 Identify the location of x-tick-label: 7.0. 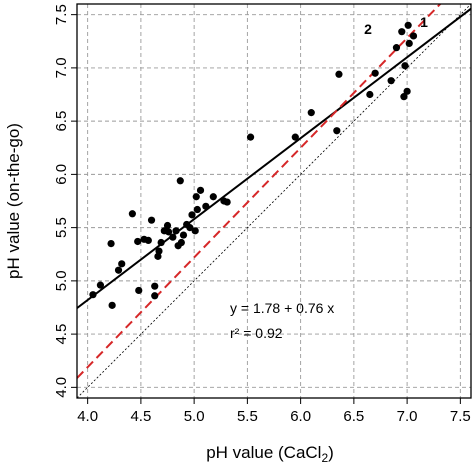
(407, 416).